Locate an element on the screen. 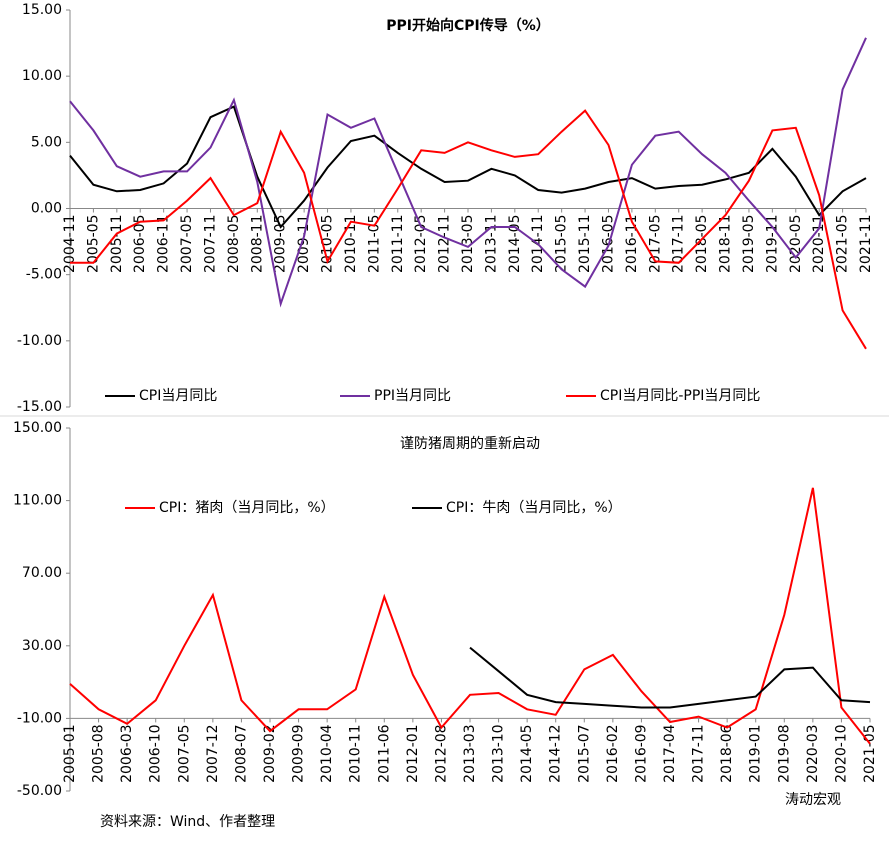  y-tick-label: 150.00 is located at coordinates (37, 428).